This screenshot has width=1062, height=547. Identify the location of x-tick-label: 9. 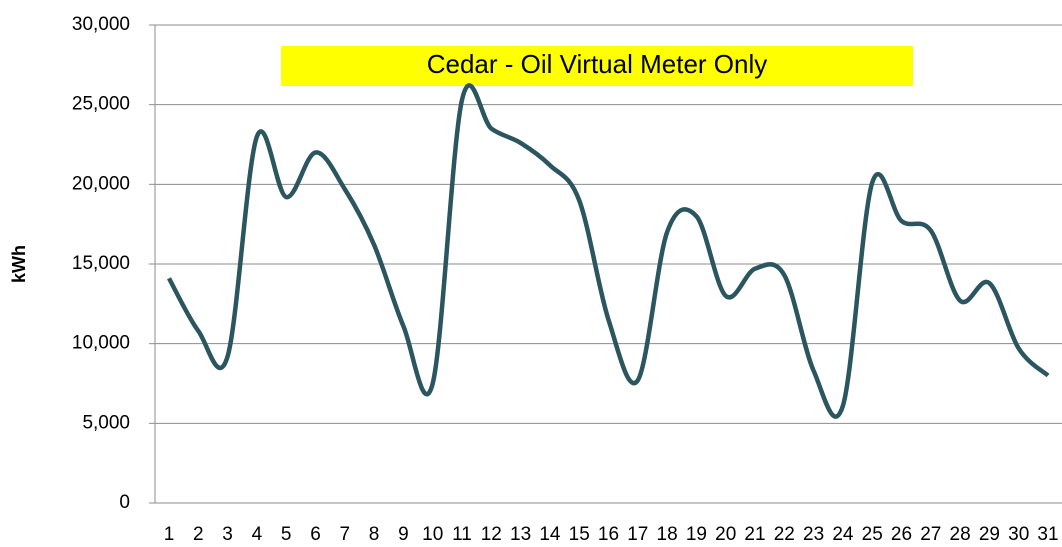
(403, 534).